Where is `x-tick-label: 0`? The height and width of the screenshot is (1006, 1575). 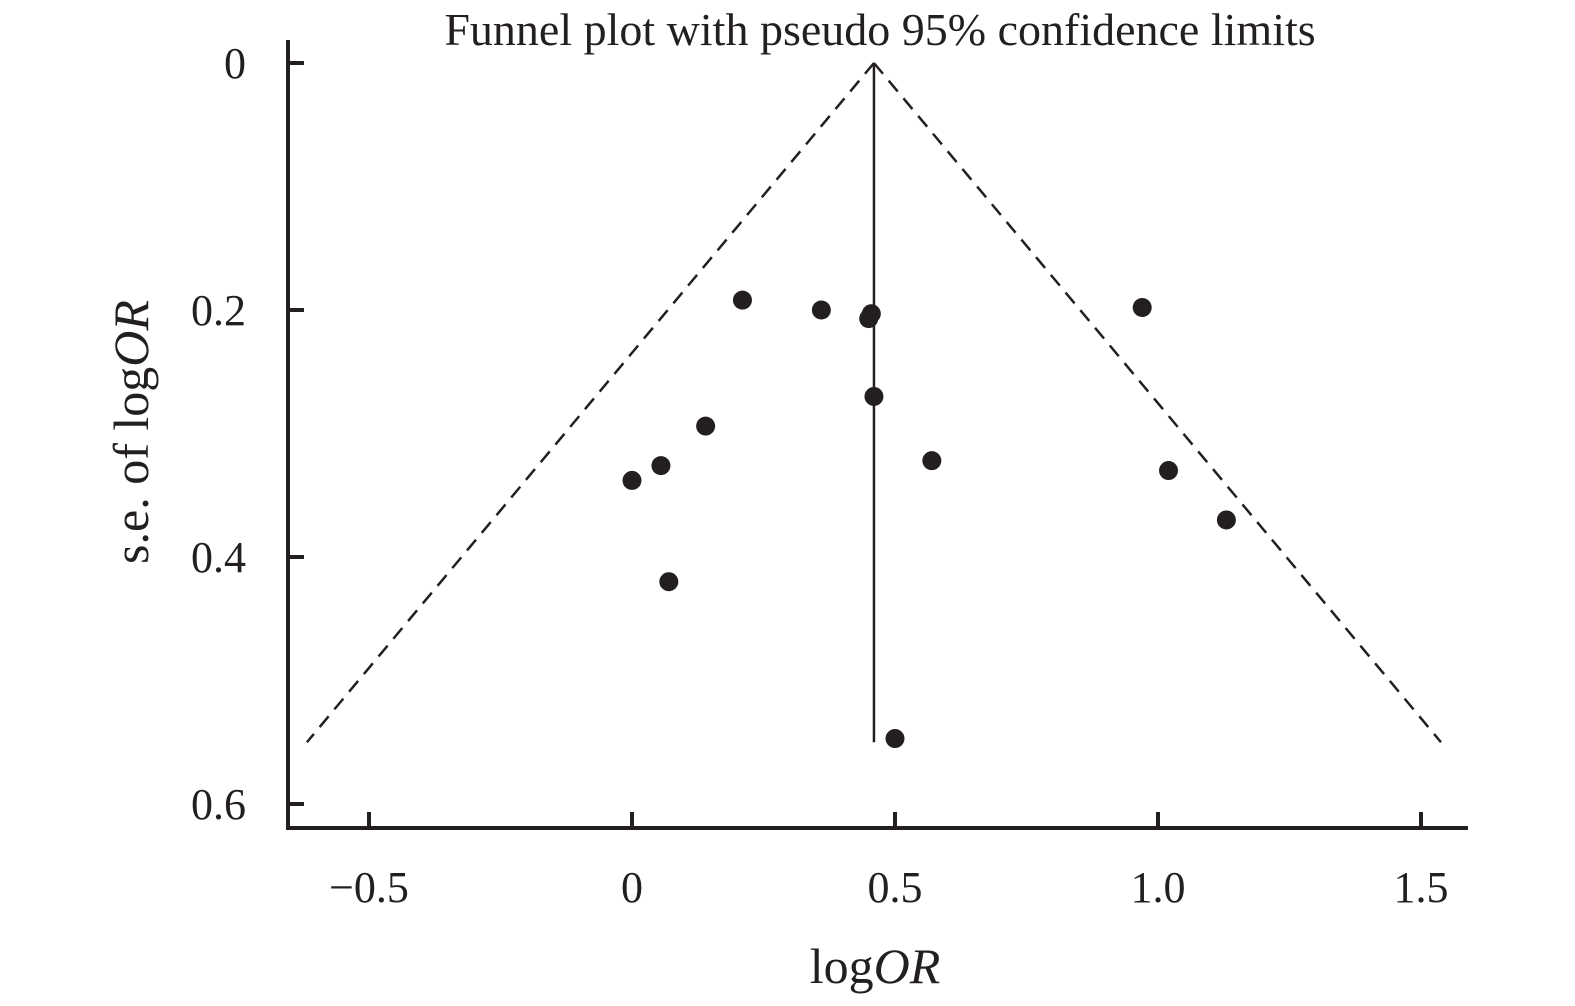 x-tick-label: 0 is located at coordinates (632, 887).